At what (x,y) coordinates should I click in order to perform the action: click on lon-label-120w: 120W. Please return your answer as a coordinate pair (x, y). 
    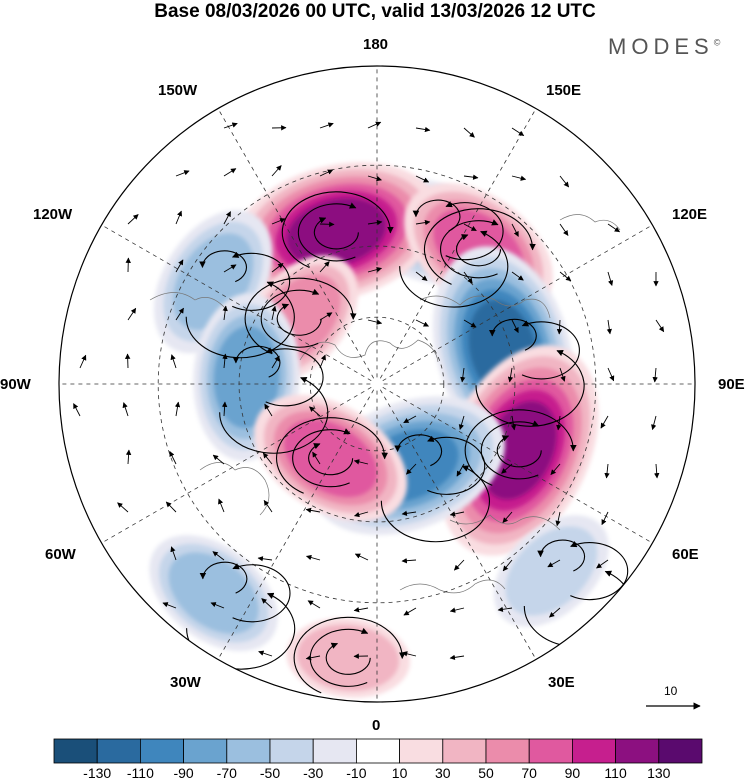
    Looking at the image, I should click on (53, 214).